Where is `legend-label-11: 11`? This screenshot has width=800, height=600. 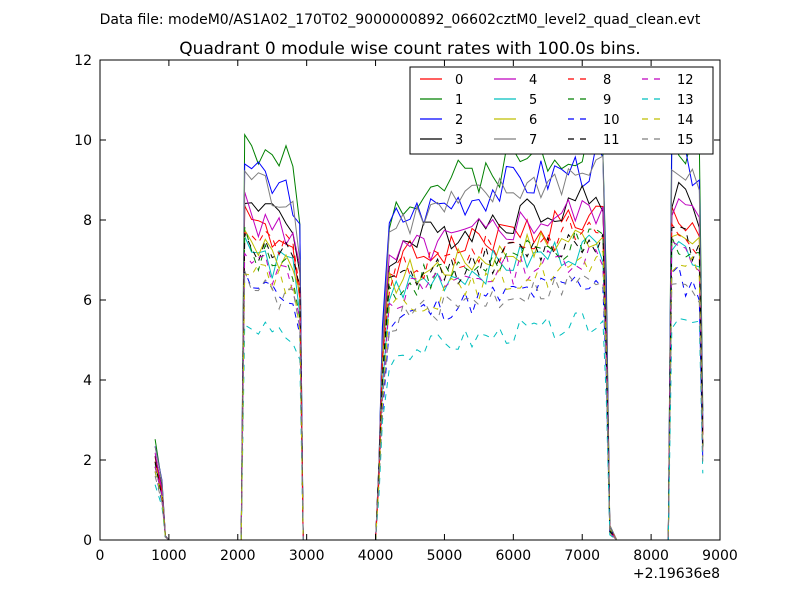
legend-label-11: 11 is located at coordinates (611, 140).